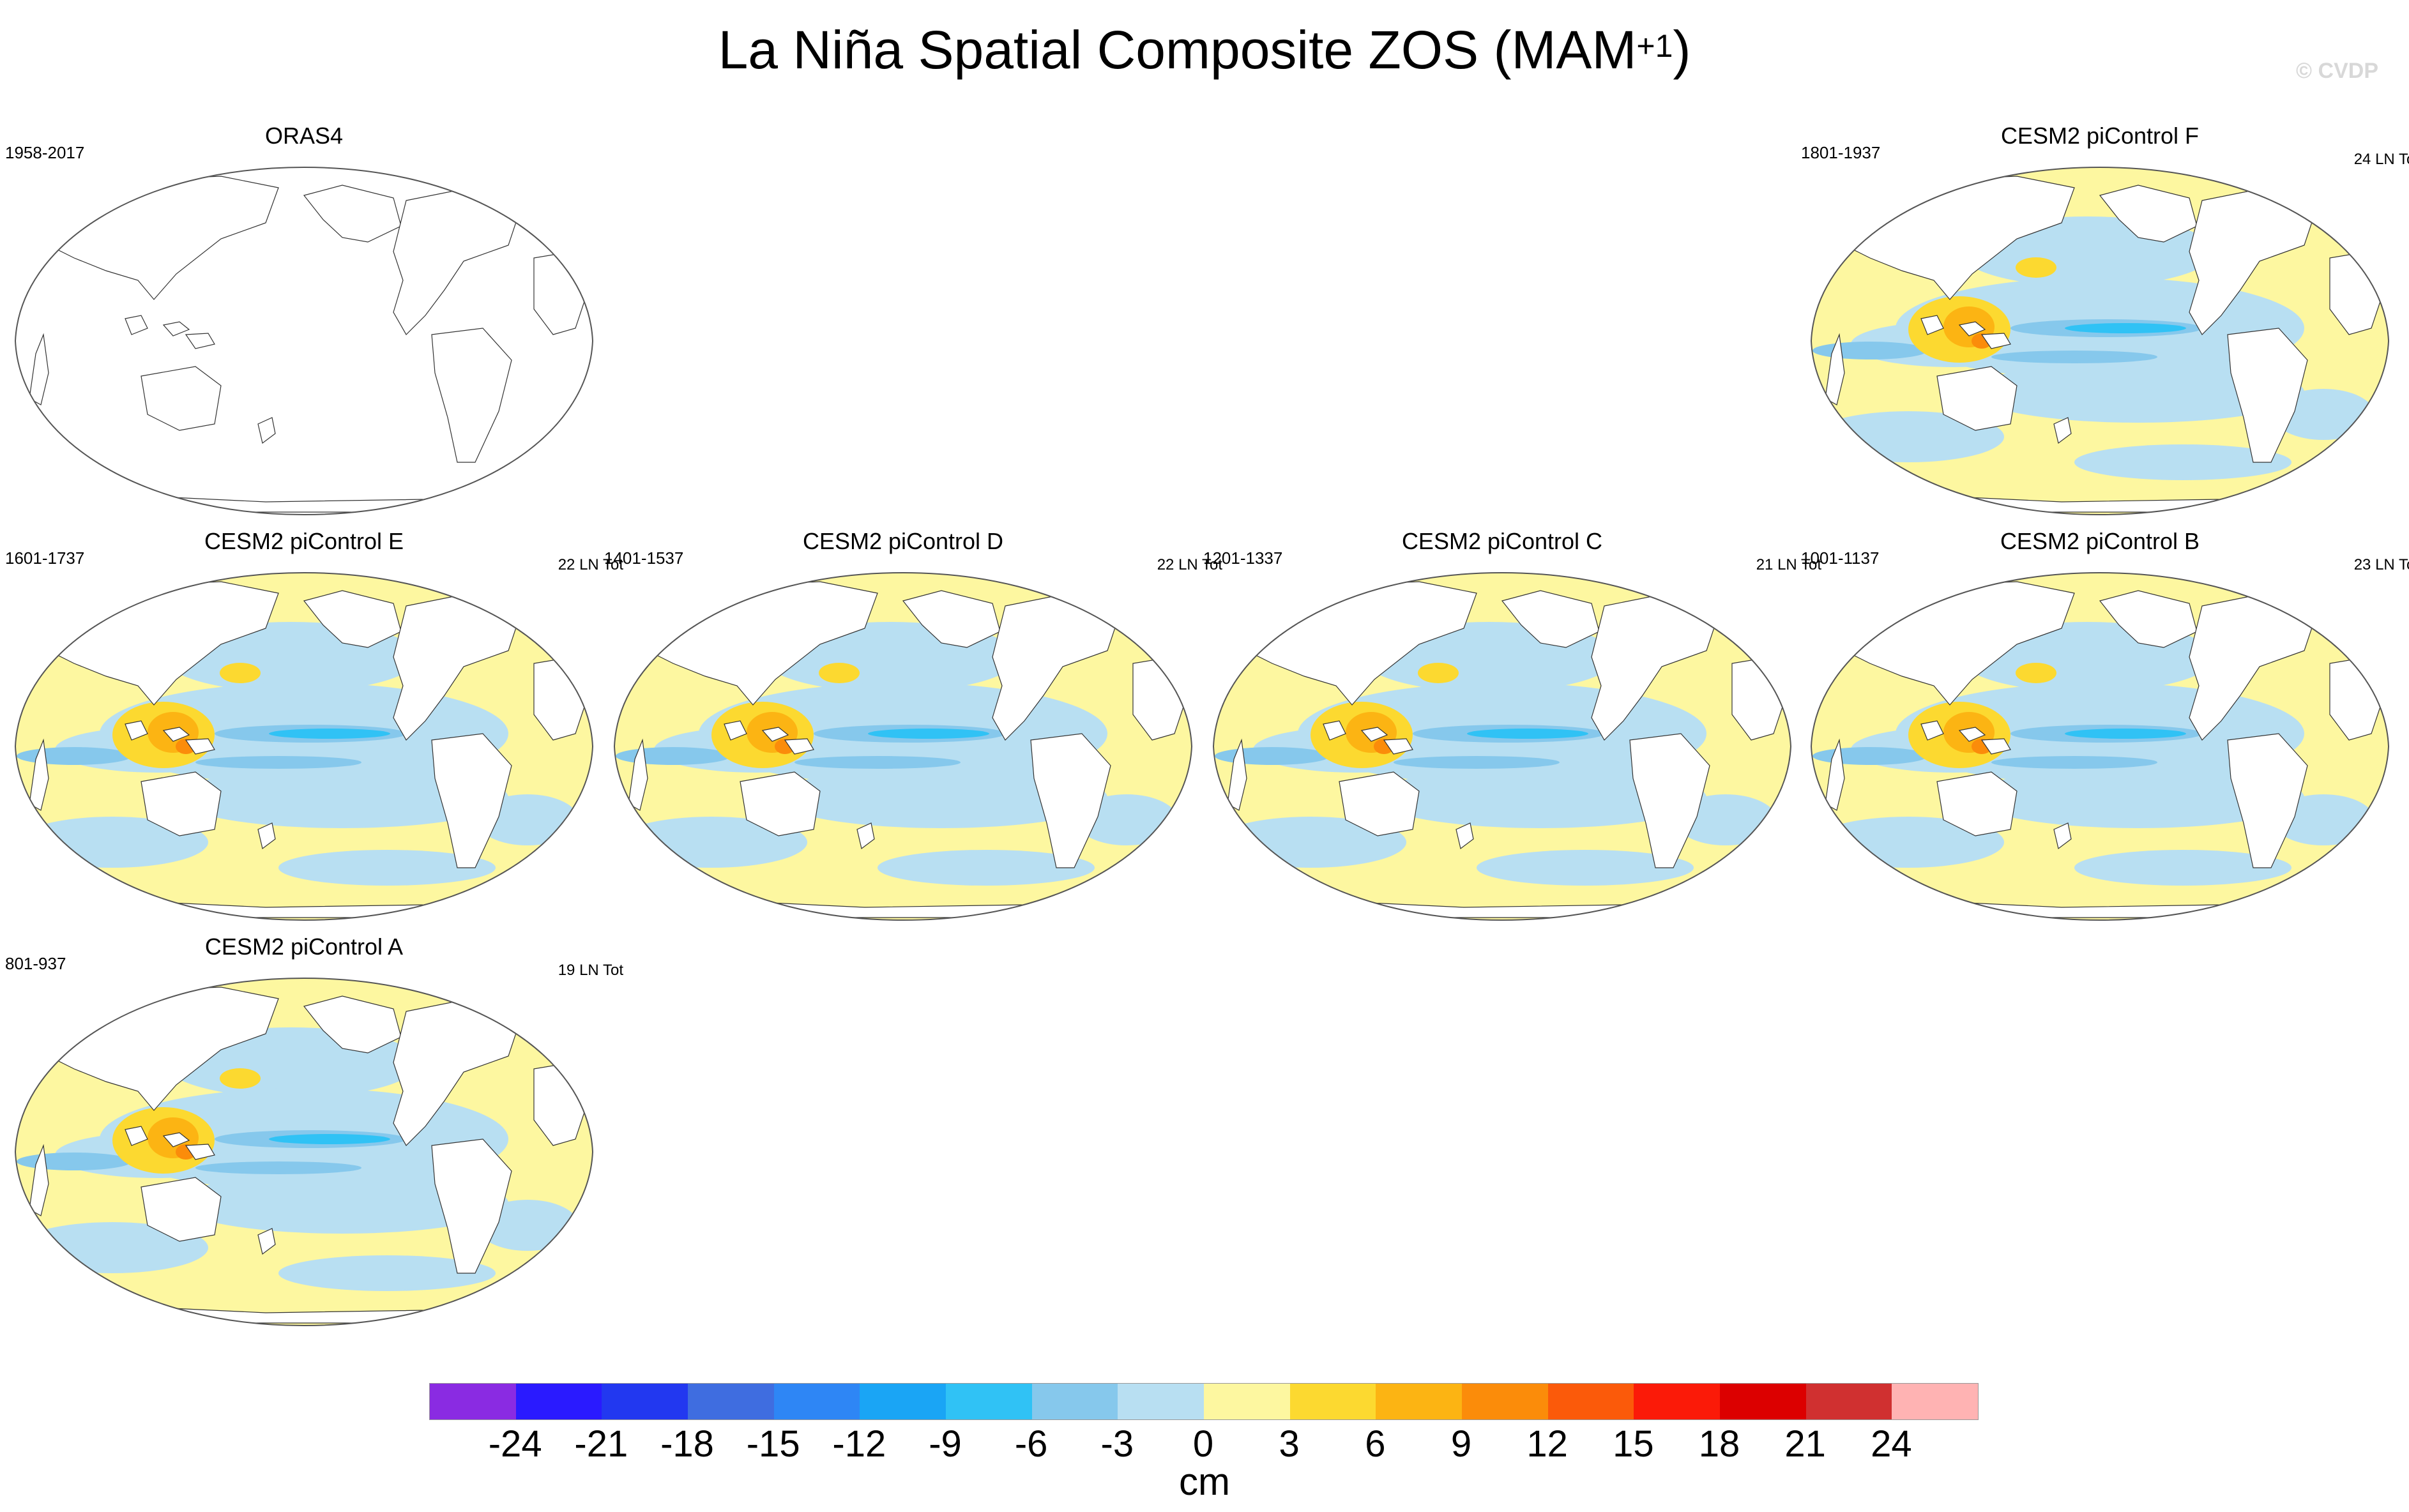 The height and width of the screenshot is (1512, 2409). Describe the element at coordinates (1891, 1444) in the screenshot. I see `colorbar-tick-label: 24` at that location.